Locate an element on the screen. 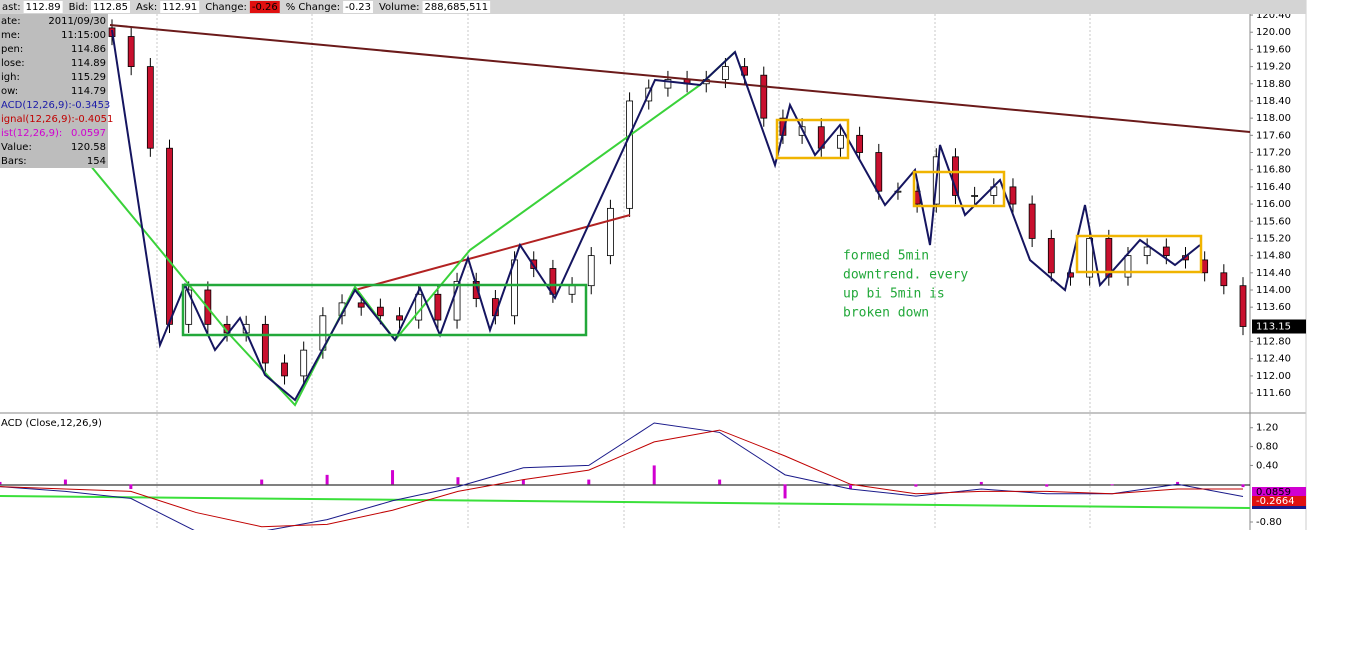 Image resolution: width=1360 pixels, height=657 pixels. info-bg is located at coordinates (54, 91).